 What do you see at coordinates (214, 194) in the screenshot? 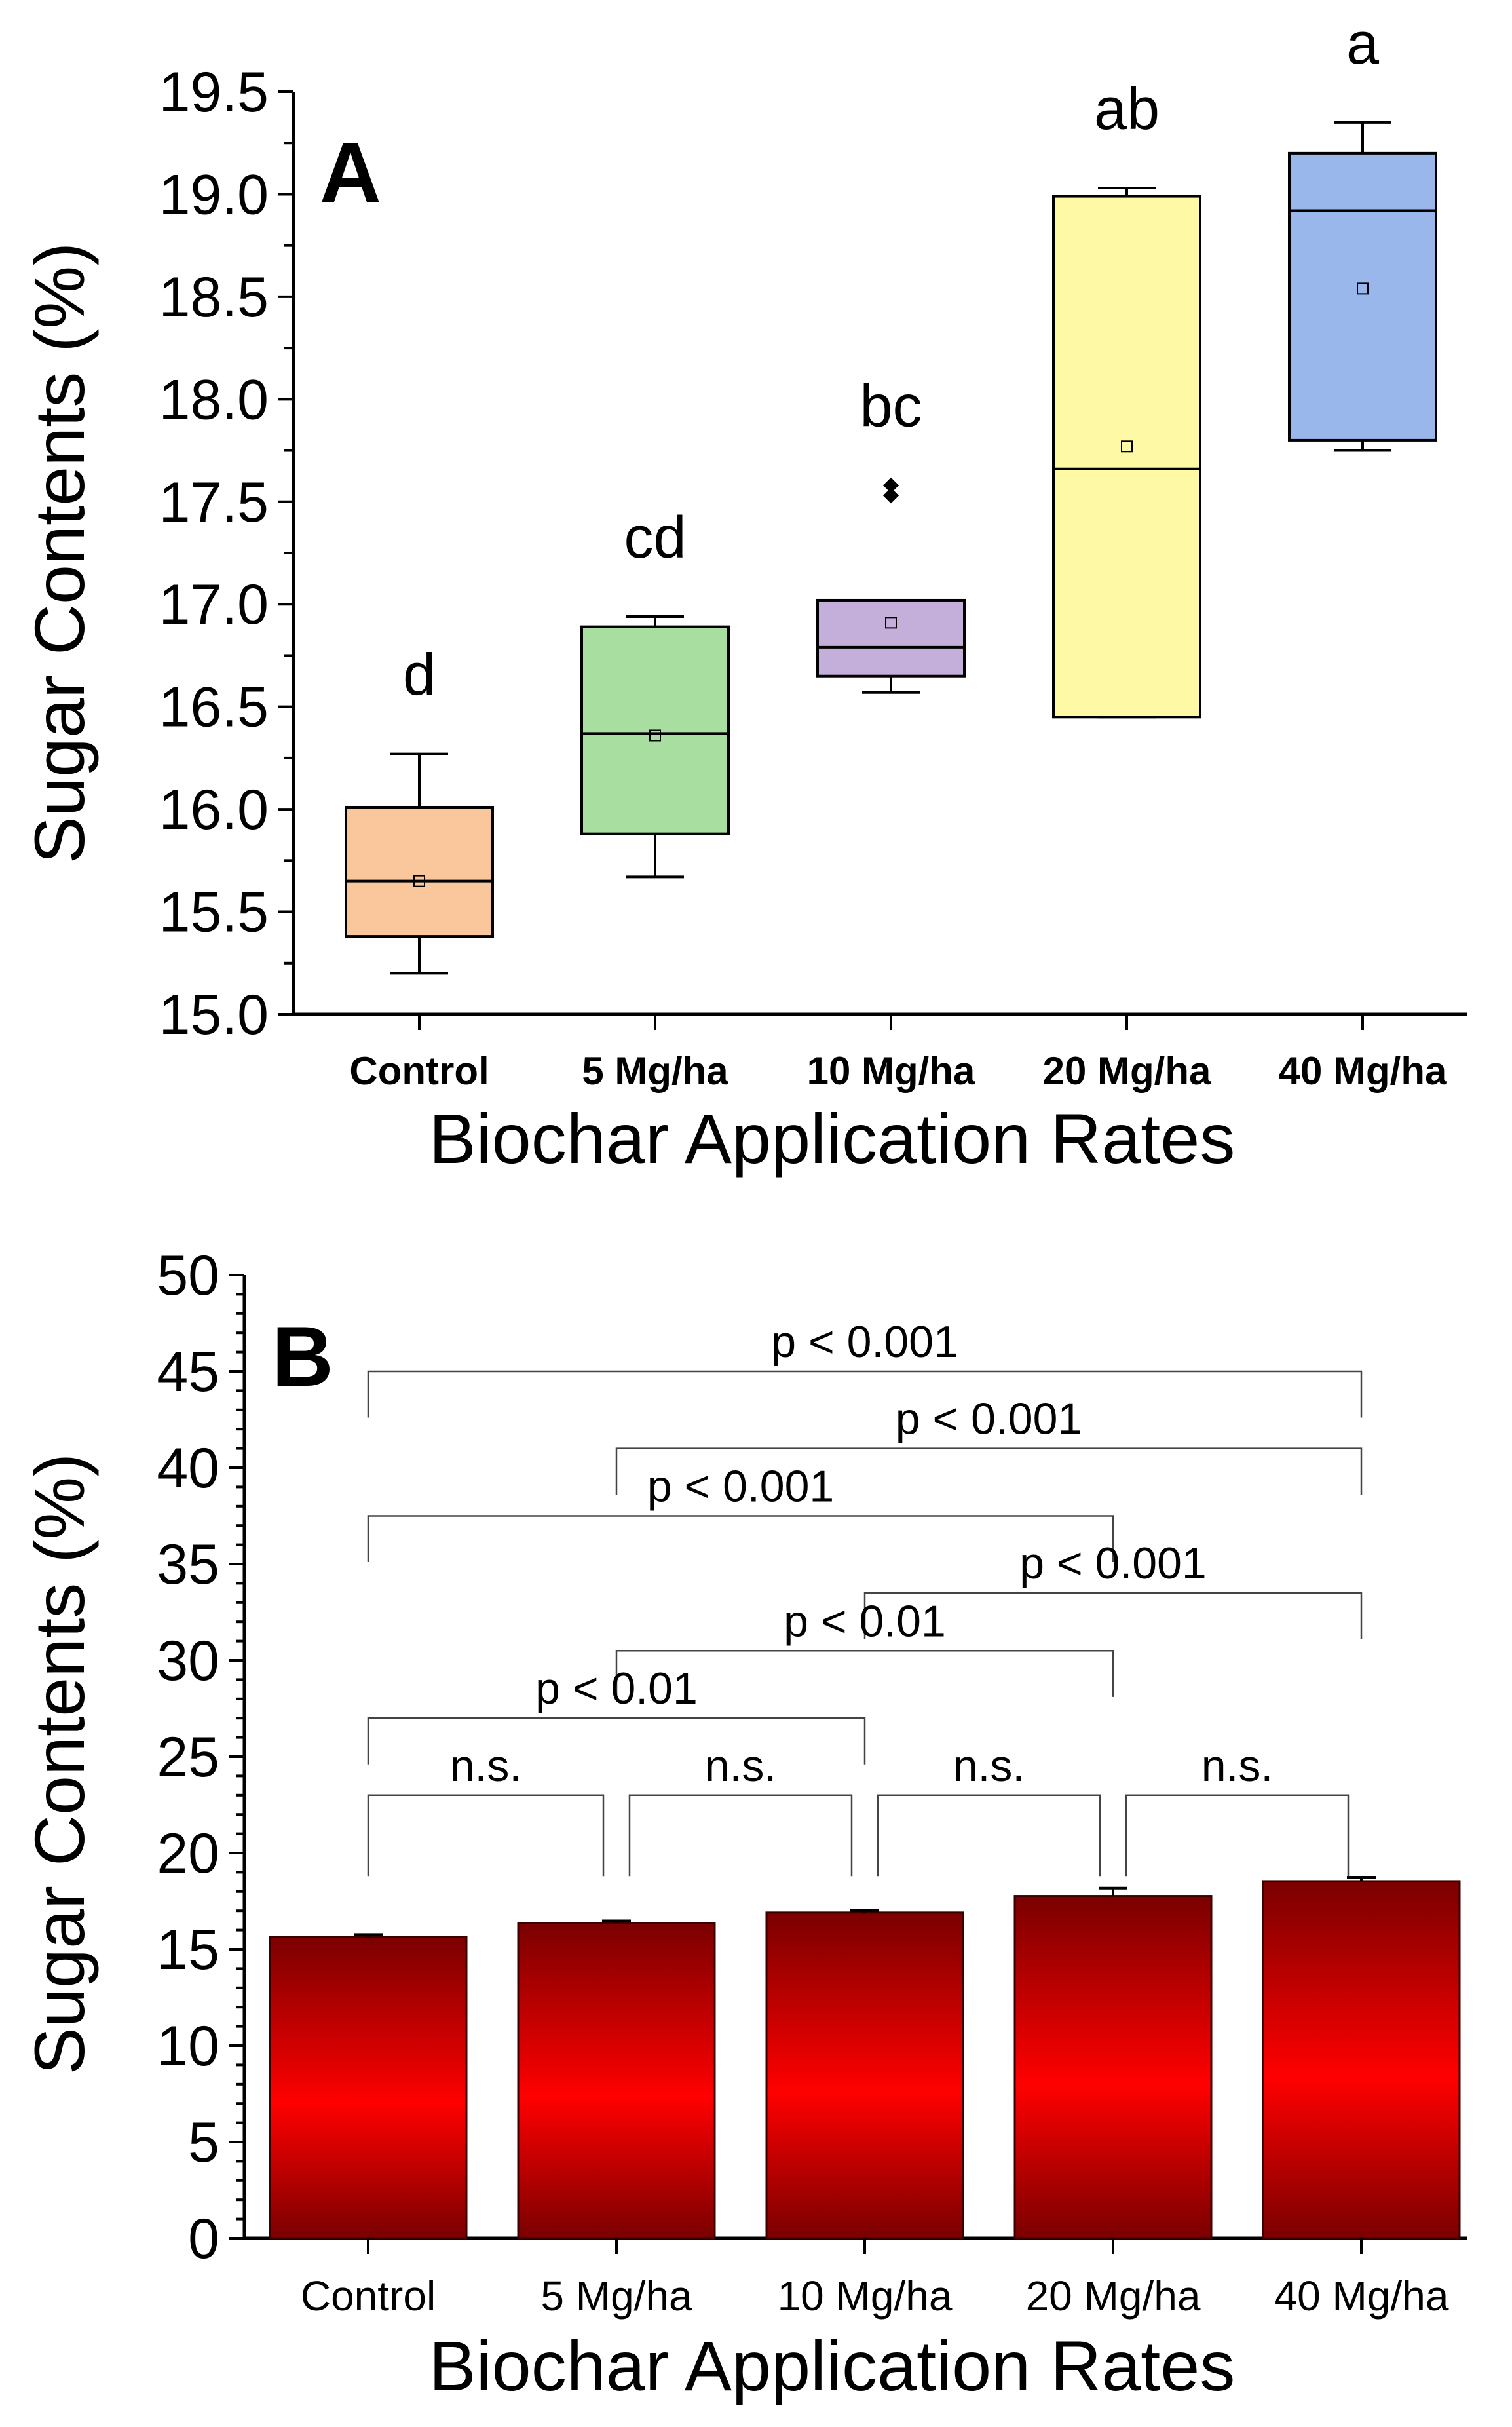
I see `y-tick-label: 19.0` at bounding box center [214, 194].